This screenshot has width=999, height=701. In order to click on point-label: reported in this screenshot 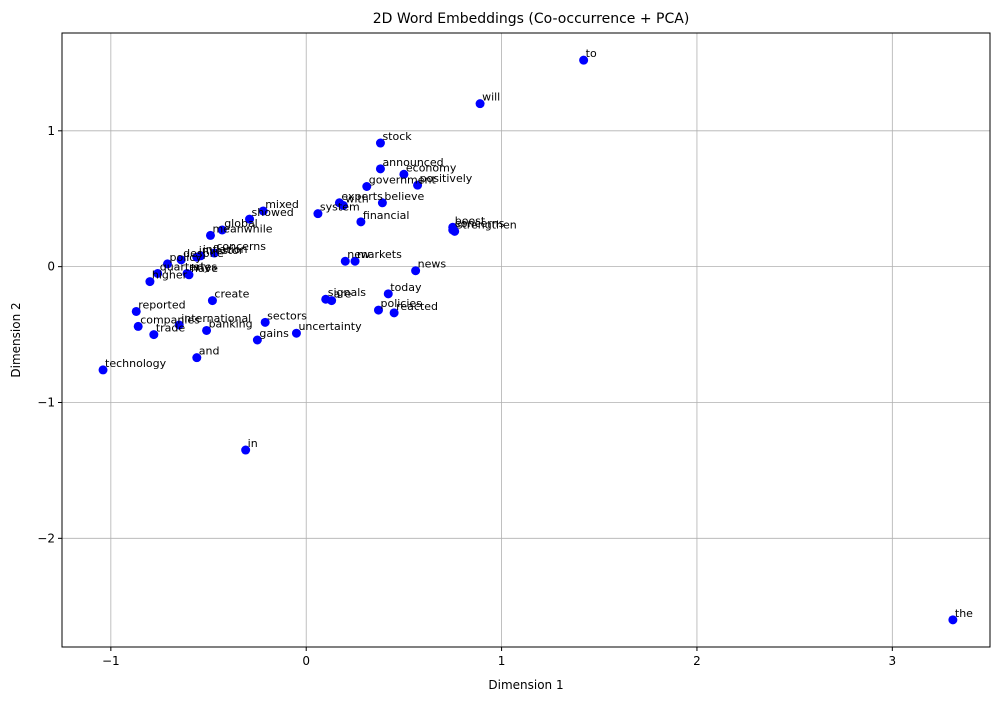, I will do `click(161, 304)`.